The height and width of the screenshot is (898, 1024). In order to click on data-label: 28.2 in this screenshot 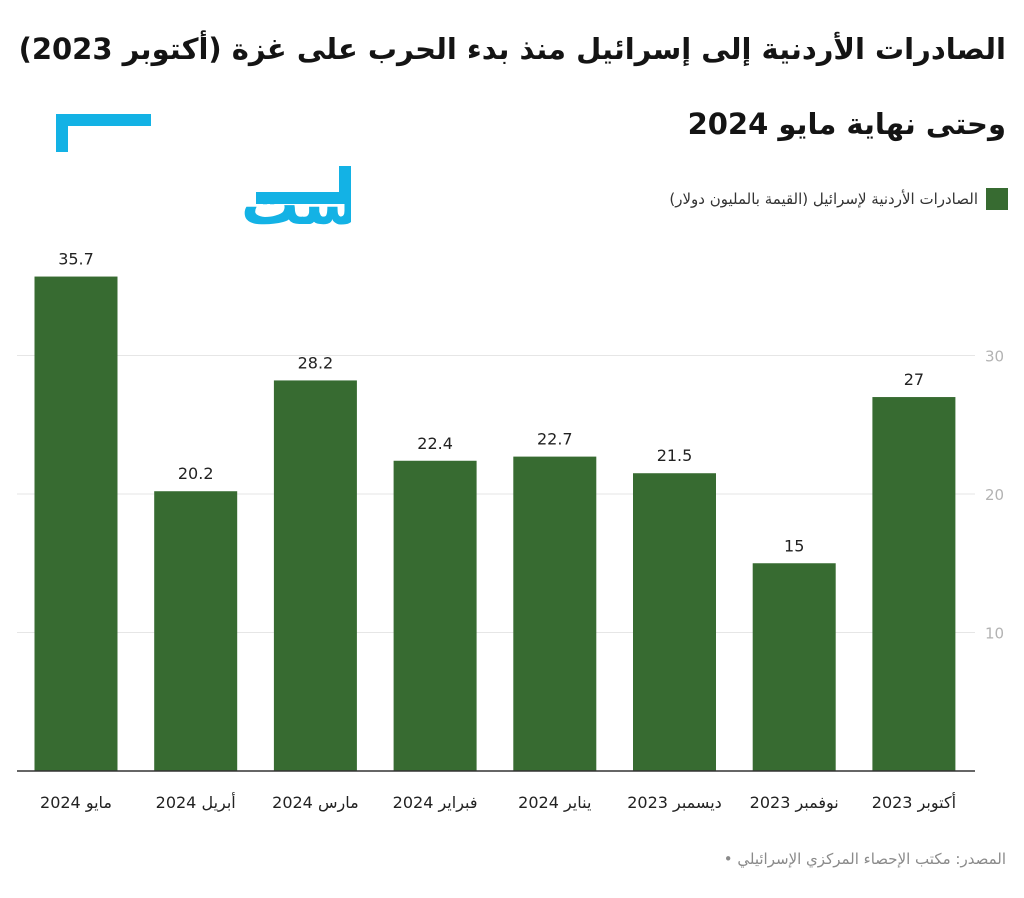, I will do `click(316, 362)`.